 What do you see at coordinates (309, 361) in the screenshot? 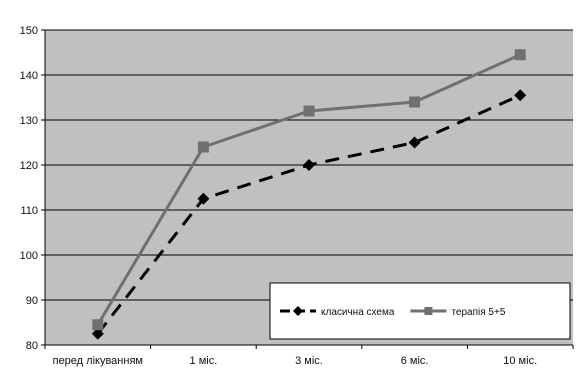
I see `x-tick-label: 3 міс.` at bounding box center [309, 361].